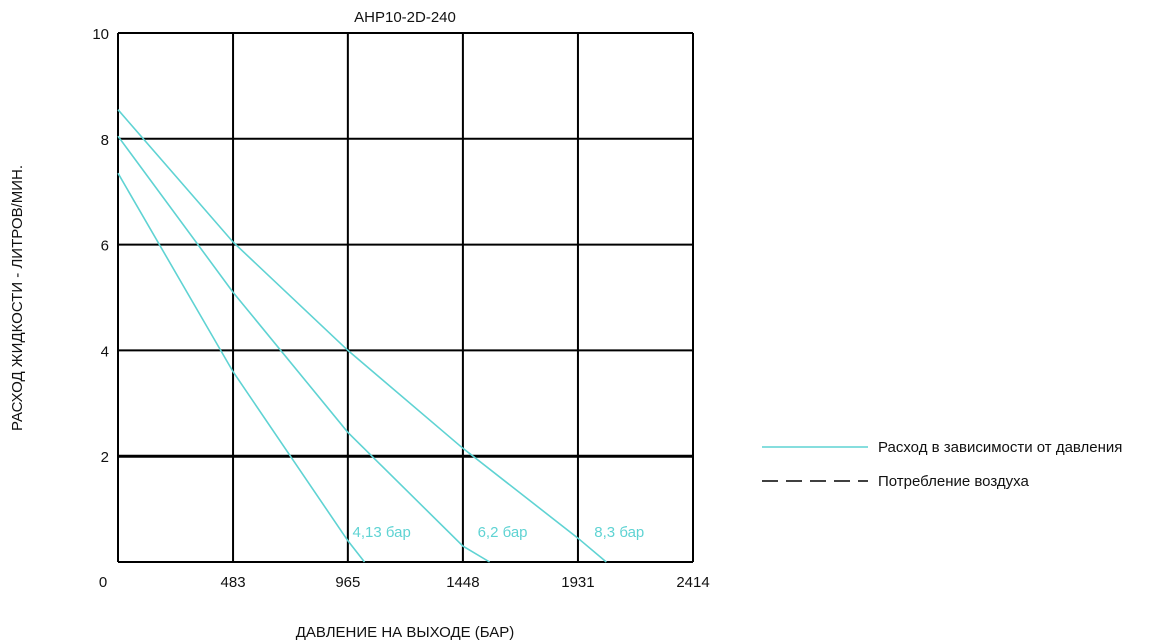 Image resolution: width=1164 pixels, height=643 pixels. I want to click on x-axis-label: ДАВЛЕНИЕ НА ВЫХОДЕ (БАР), so click(405, 632).